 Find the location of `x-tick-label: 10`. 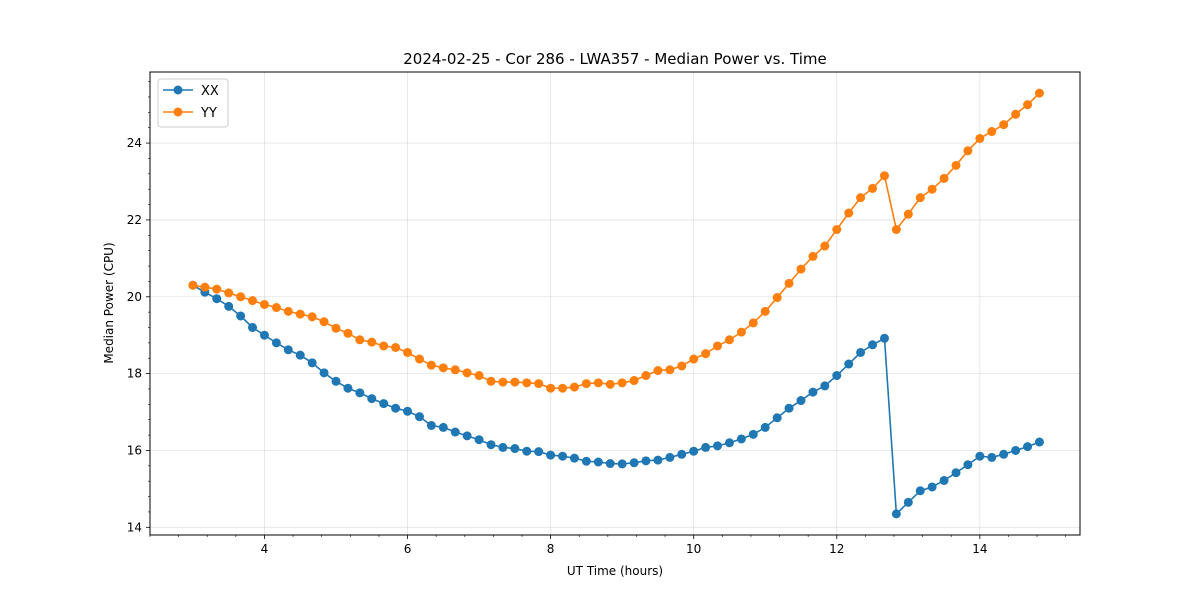

x-tick-label: 10 is located at coordinates (693, 549).